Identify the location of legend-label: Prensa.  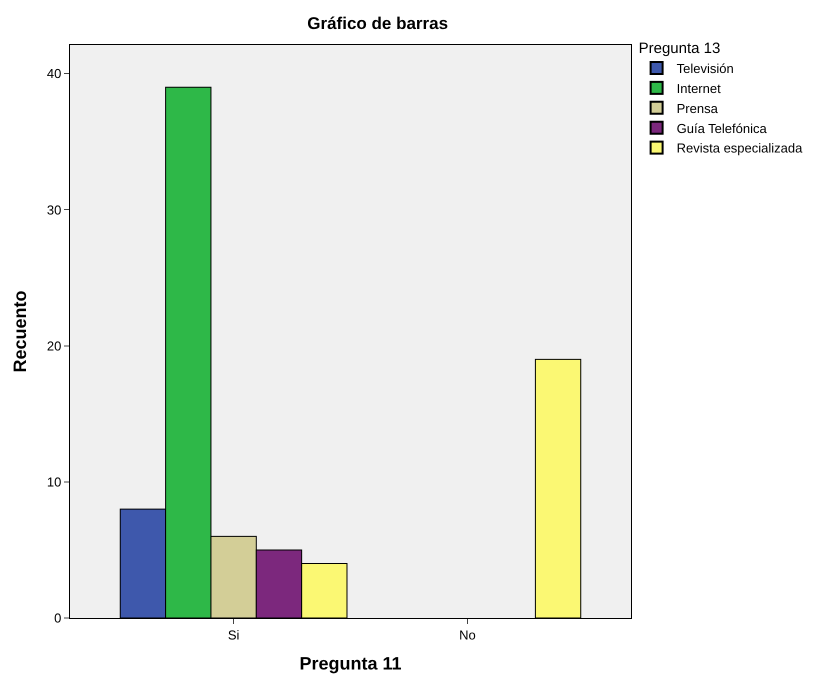
(697, 108).